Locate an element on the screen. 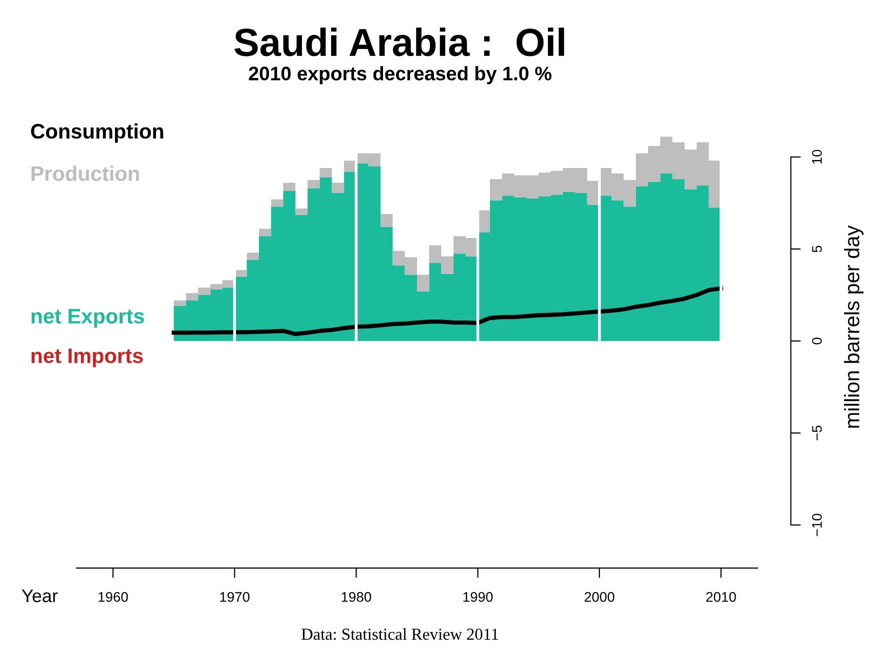 The width and height of the screenshot is (895, 654). text: Production is located at coordinates (85, 173).